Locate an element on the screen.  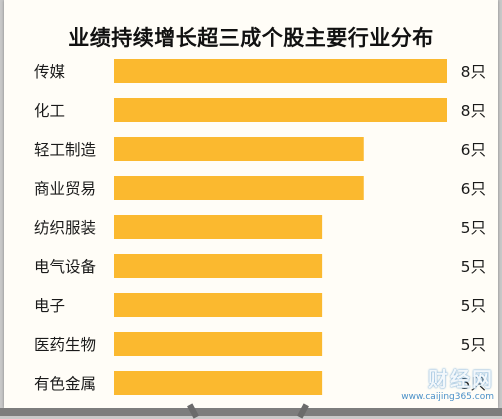
category-label: 化工 is located at coordinates (49, 111).